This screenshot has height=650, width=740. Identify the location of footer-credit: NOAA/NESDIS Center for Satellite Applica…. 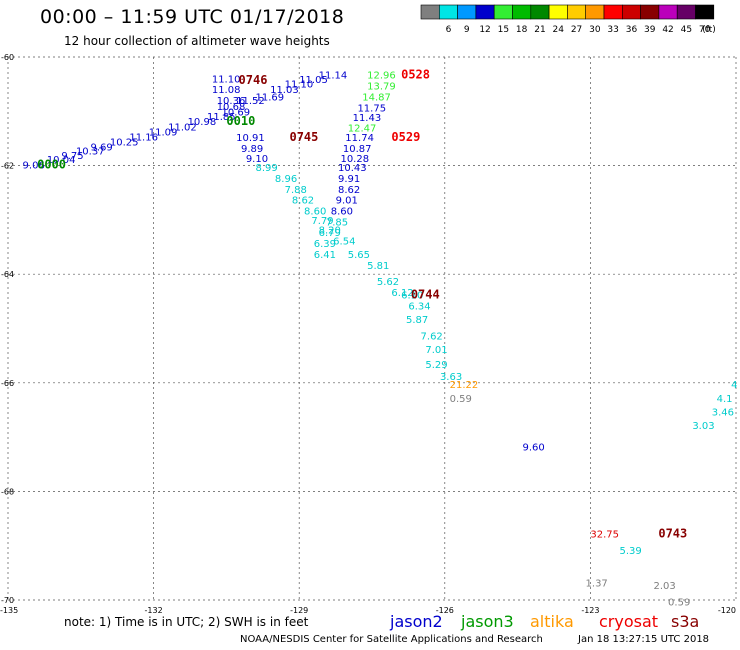
(391, 639).